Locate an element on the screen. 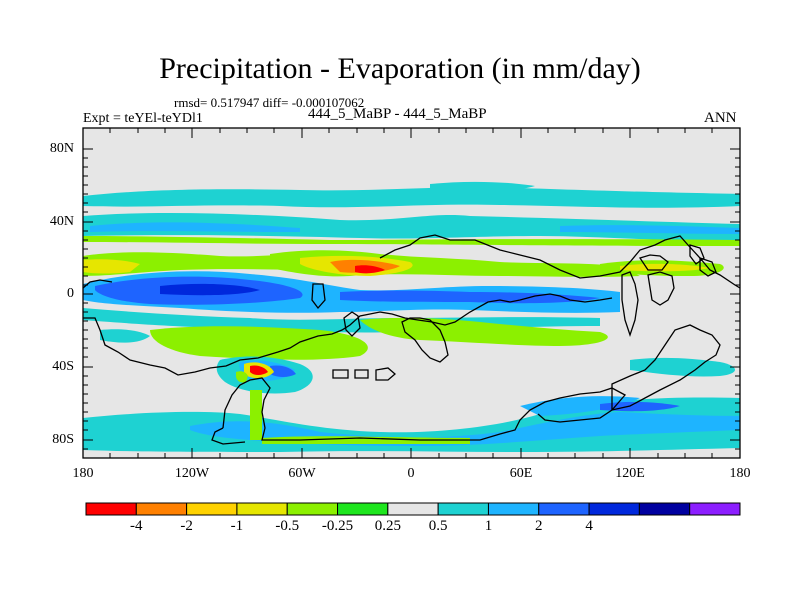 The image size is (800, 600). lon-tick-label: 60E is located at coordinates (521, 473).